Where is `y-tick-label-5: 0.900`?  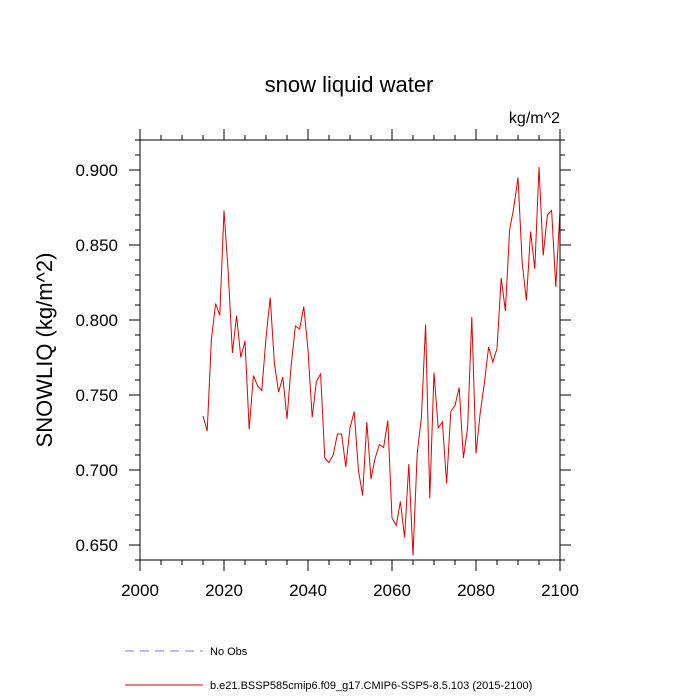
y-tick-label-5: 0.900 is located at coordinates (96, 170).